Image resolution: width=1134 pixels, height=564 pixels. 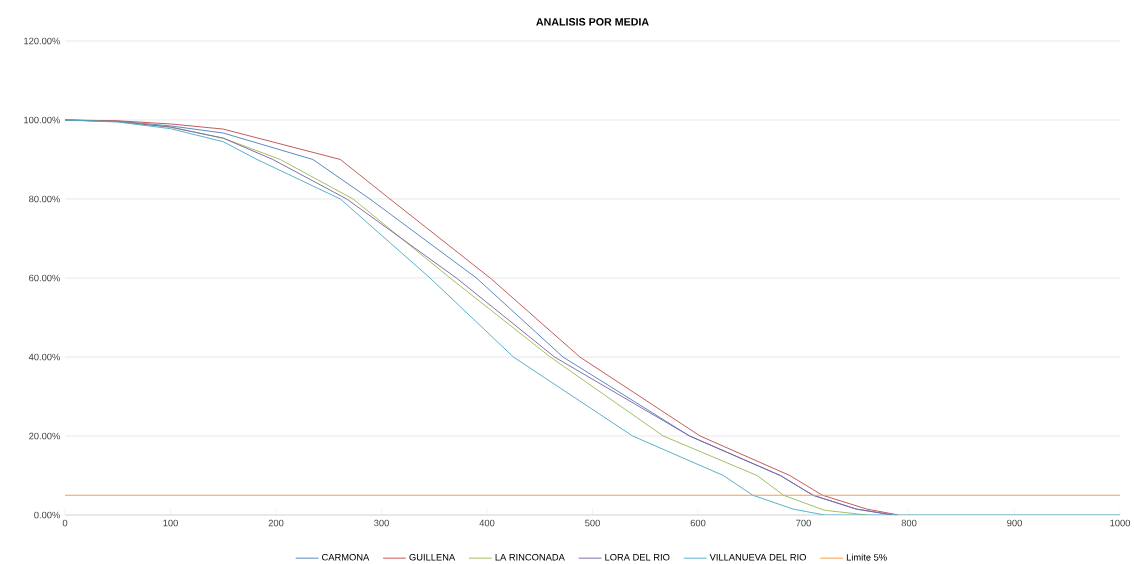 I want to click on y-tick-label: 40.00%, so click(x=44, y=357).